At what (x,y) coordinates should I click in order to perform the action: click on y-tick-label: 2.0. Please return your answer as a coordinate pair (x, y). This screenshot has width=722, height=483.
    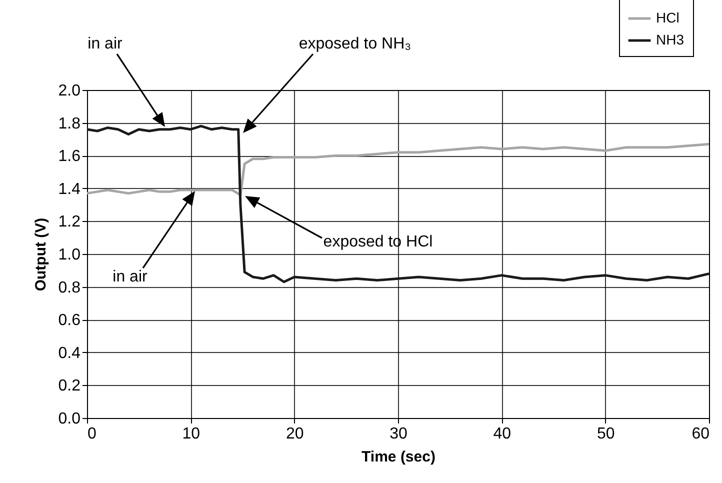
    Looking at the image, I should click on (69, 91).